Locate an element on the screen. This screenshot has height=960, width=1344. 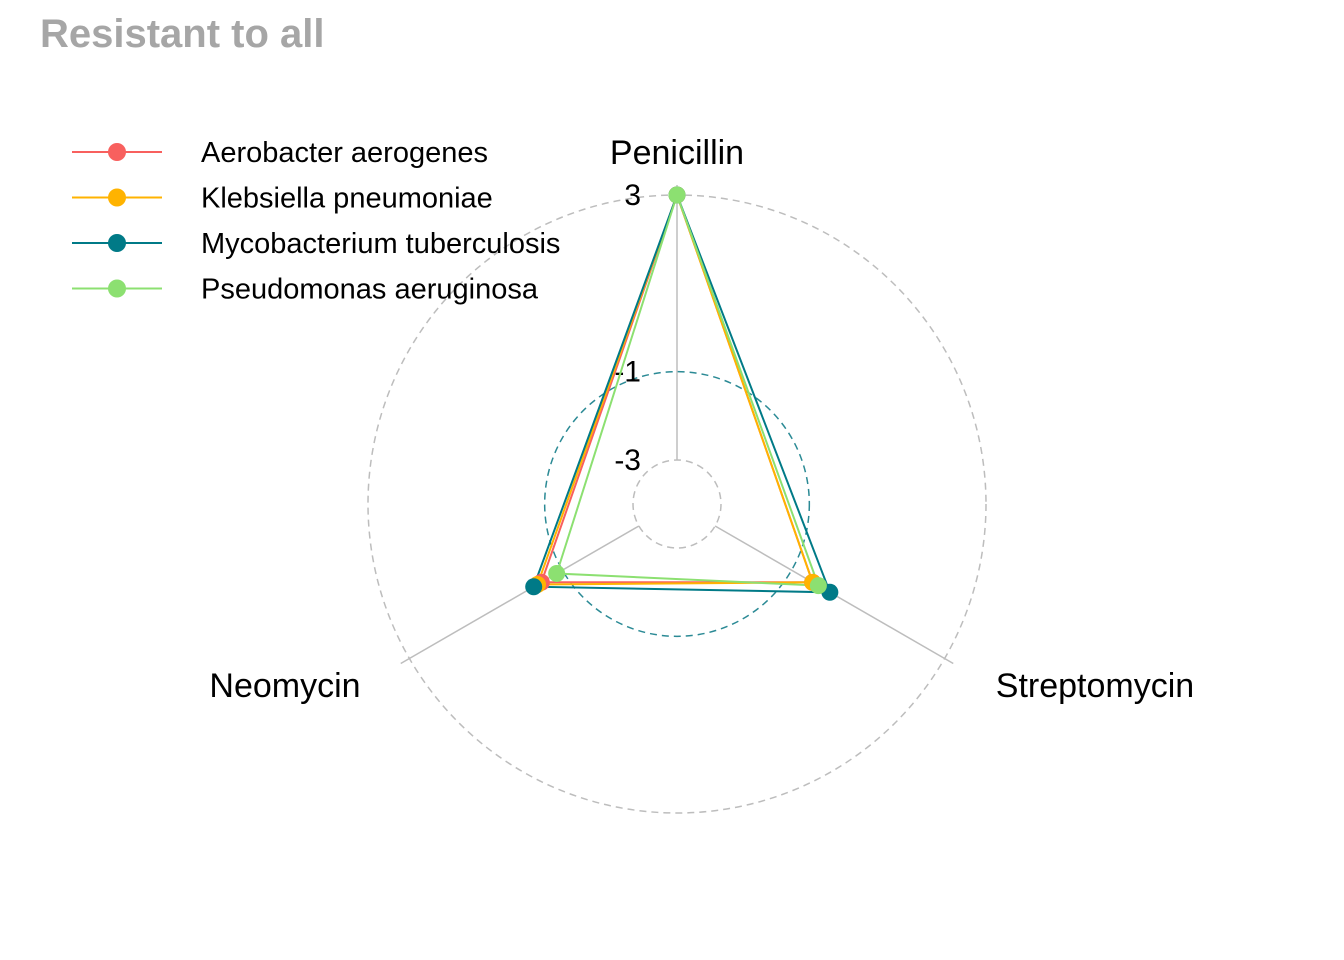
axis-label-neomycin: Neomycin is located at coordinates (284, 686).